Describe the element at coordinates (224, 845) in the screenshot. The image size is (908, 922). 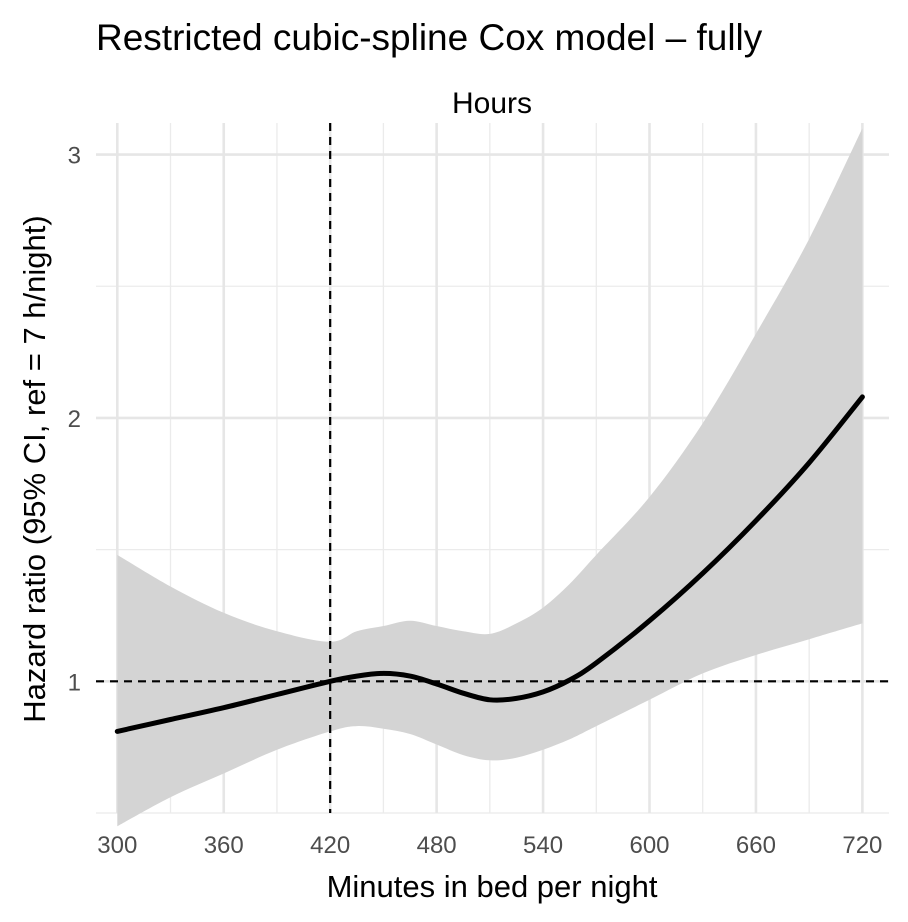
I see `x-tick-label: 360` at that location.